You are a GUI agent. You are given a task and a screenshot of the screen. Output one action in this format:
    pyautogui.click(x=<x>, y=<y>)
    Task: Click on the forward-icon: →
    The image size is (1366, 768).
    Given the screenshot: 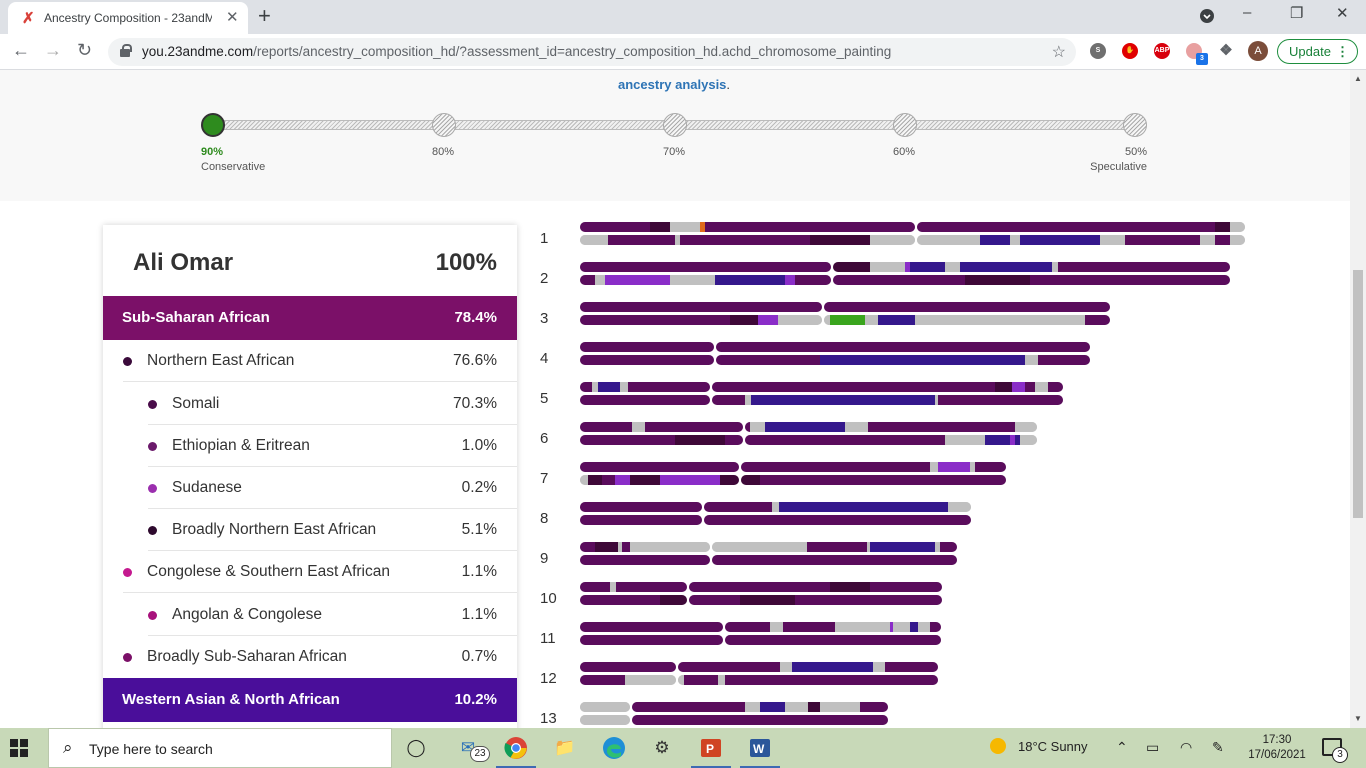 What is the action you would take?
    pyautogui.click(x=53, y=50)
    